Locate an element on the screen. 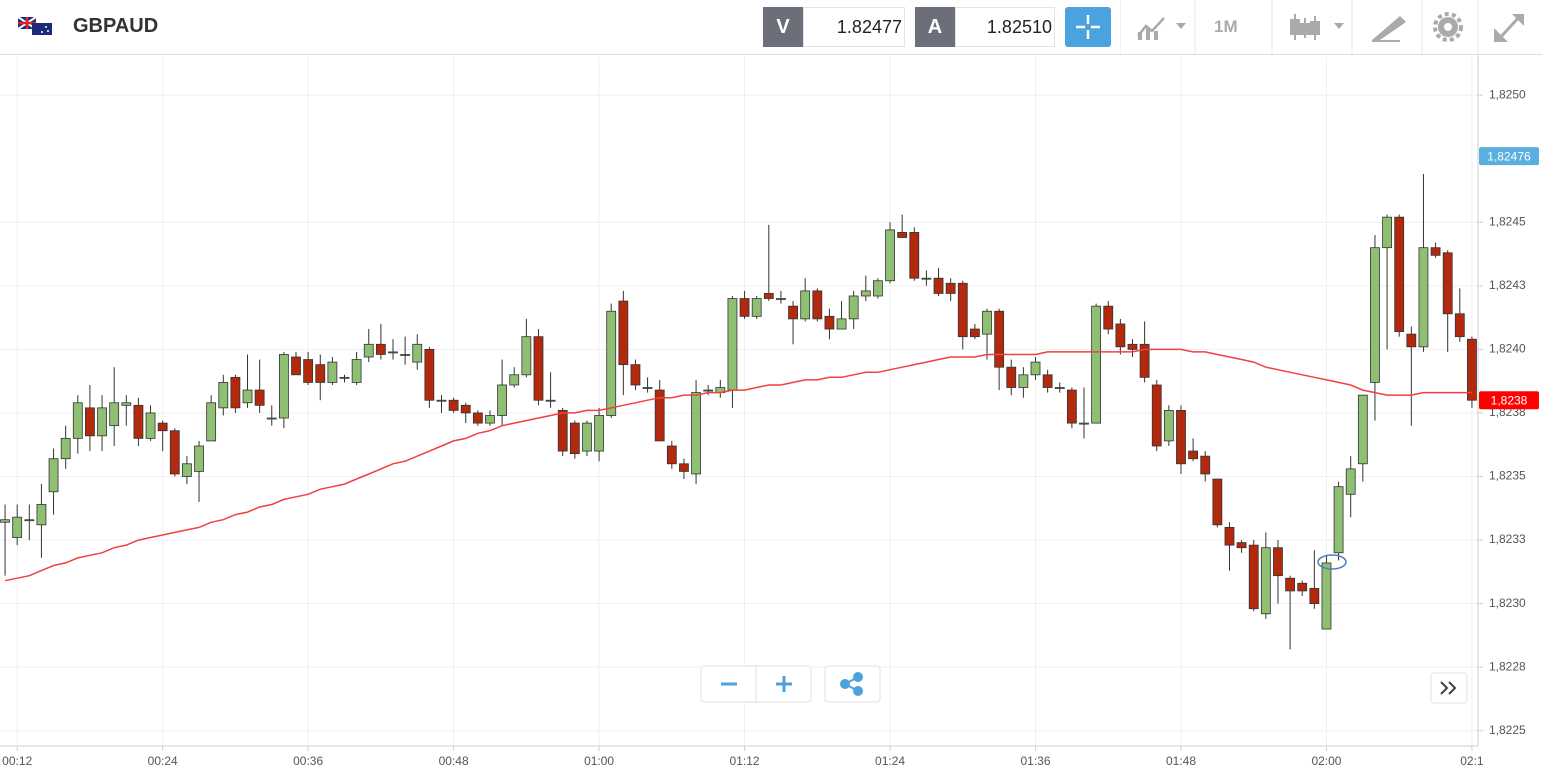 The width and height of the screenshot is (1542, 782). x-tick-label: 02:1 is located at coordinates (1472, 761).